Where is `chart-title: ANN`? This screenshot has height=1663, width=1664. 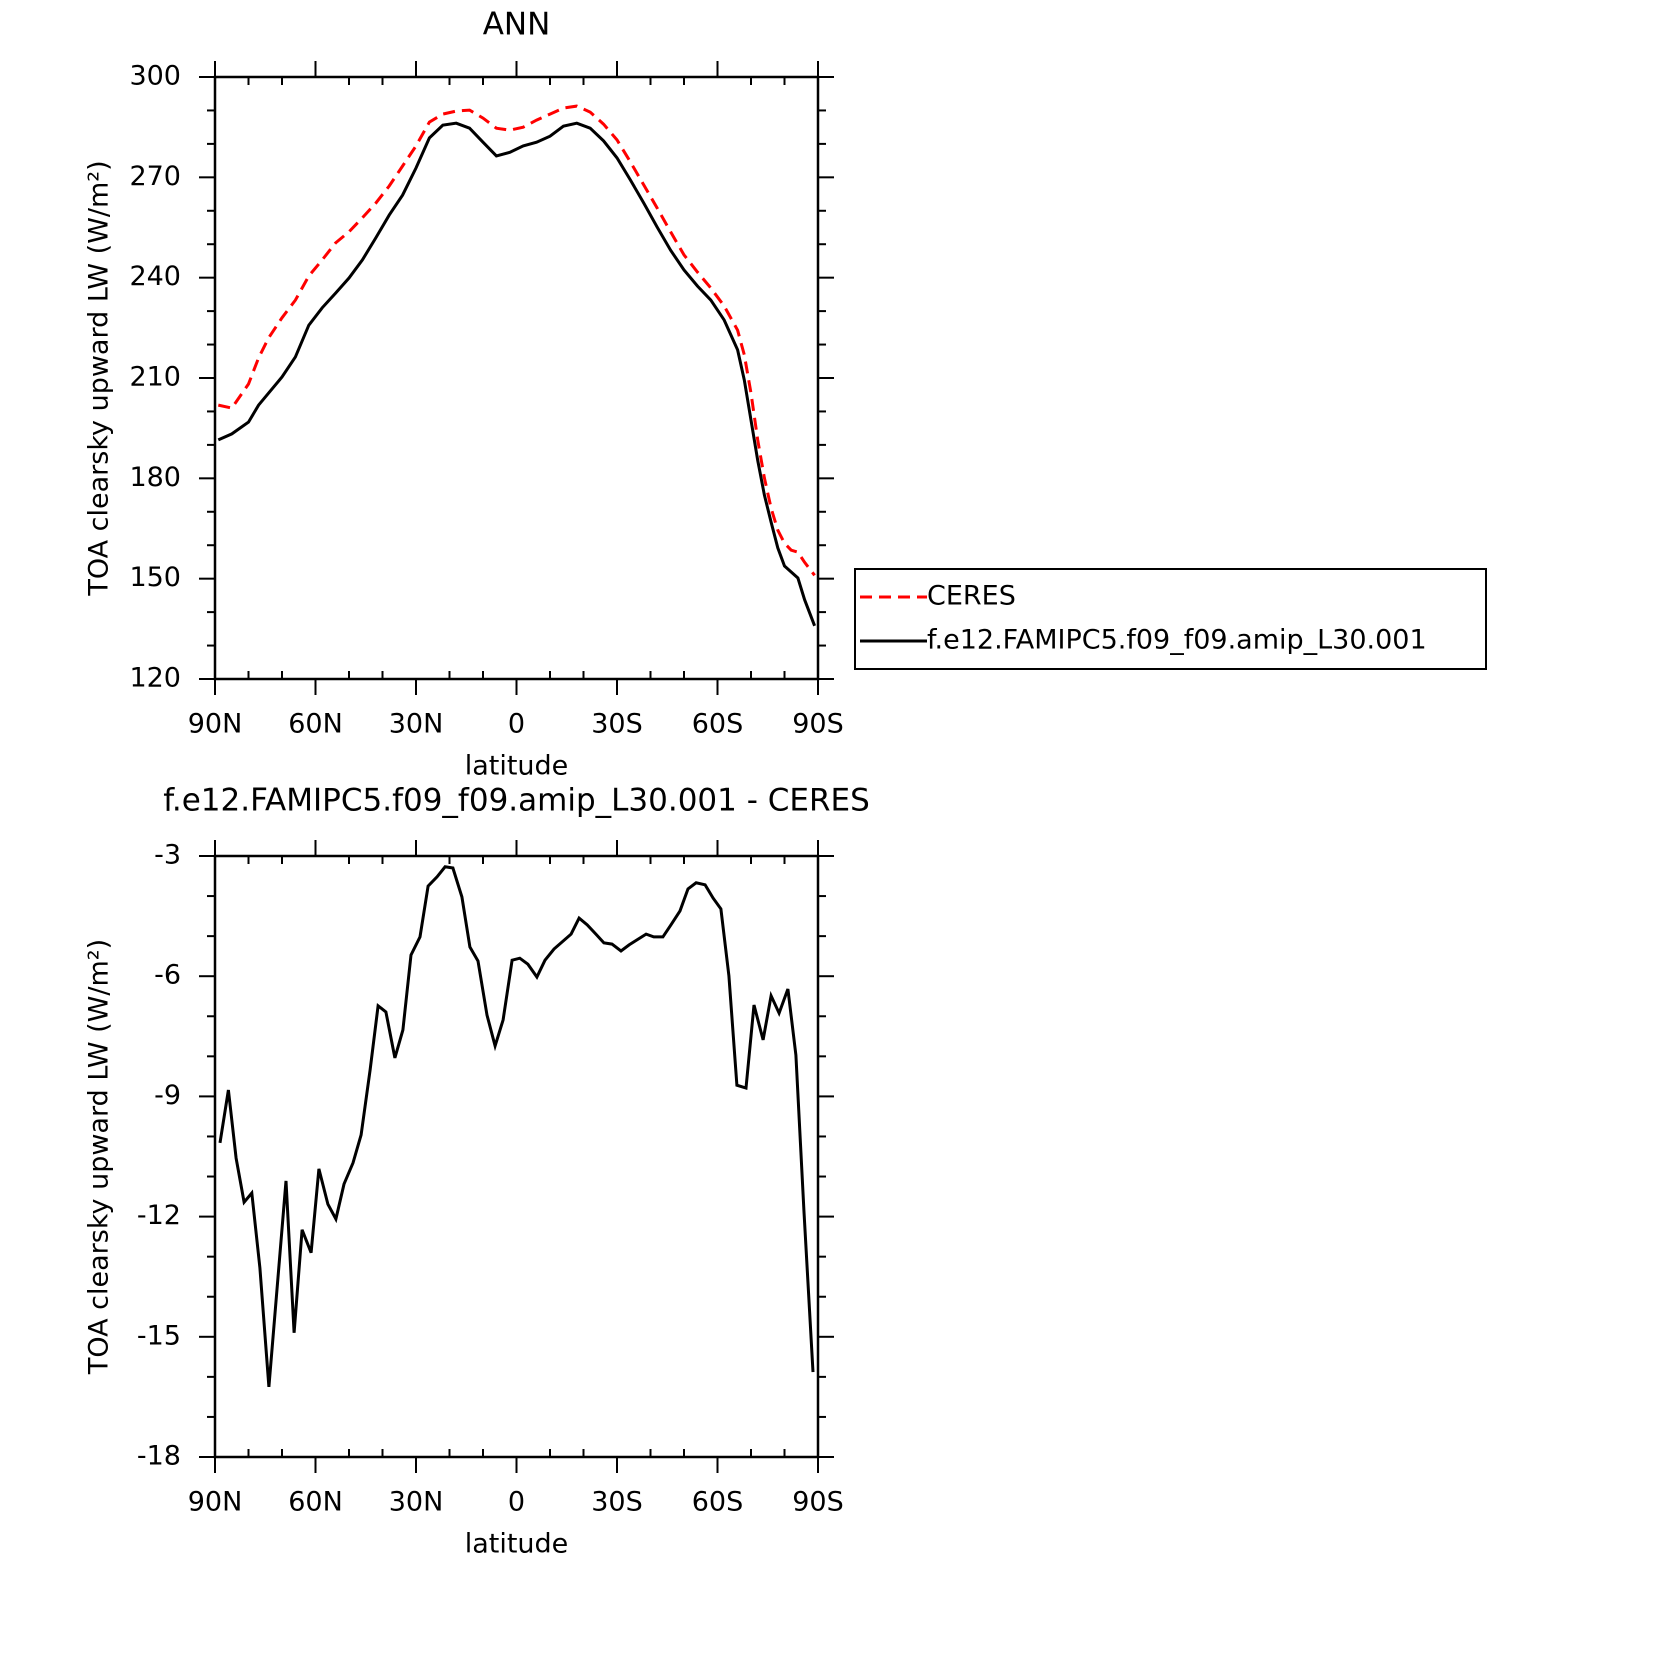
chart-title: ANN is located at coordinates (517, 25).